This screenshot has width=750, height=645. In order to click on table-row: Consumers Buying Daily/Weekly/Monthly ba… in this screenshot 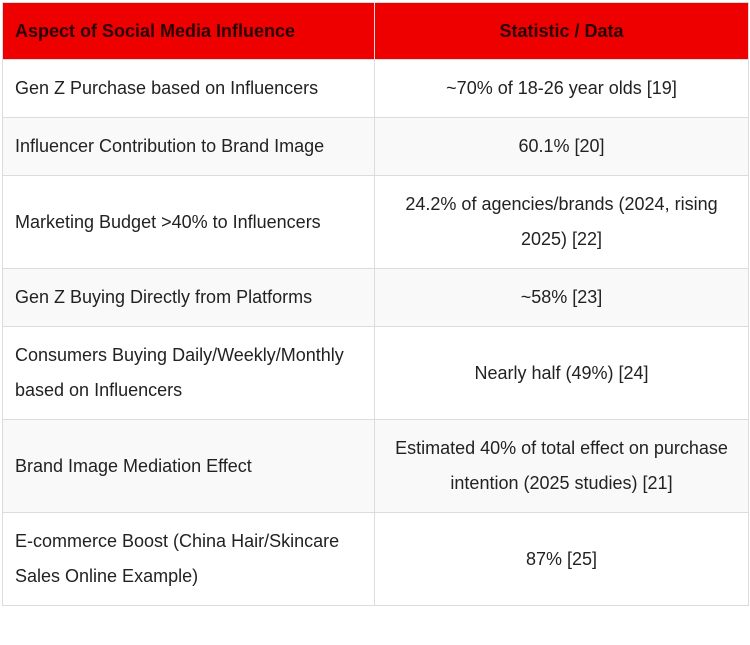, I will do `click(375, 373)`.